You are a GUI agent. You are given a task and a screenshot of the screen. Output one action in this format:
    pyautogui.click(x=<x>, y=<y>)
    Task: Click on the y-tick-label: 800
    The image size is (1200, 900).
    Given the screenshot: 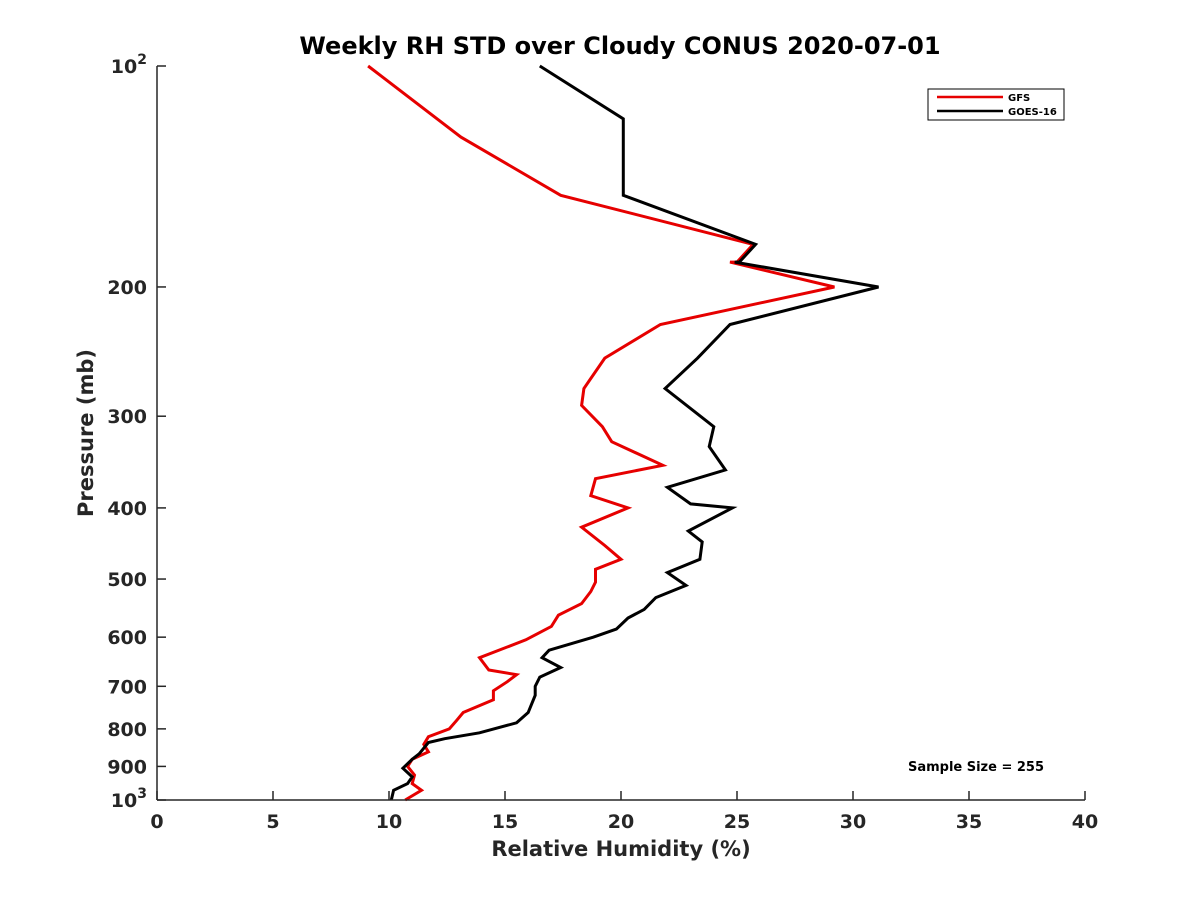 What is the action you would take?
    pyautogui.click(x=127, y=730)
    